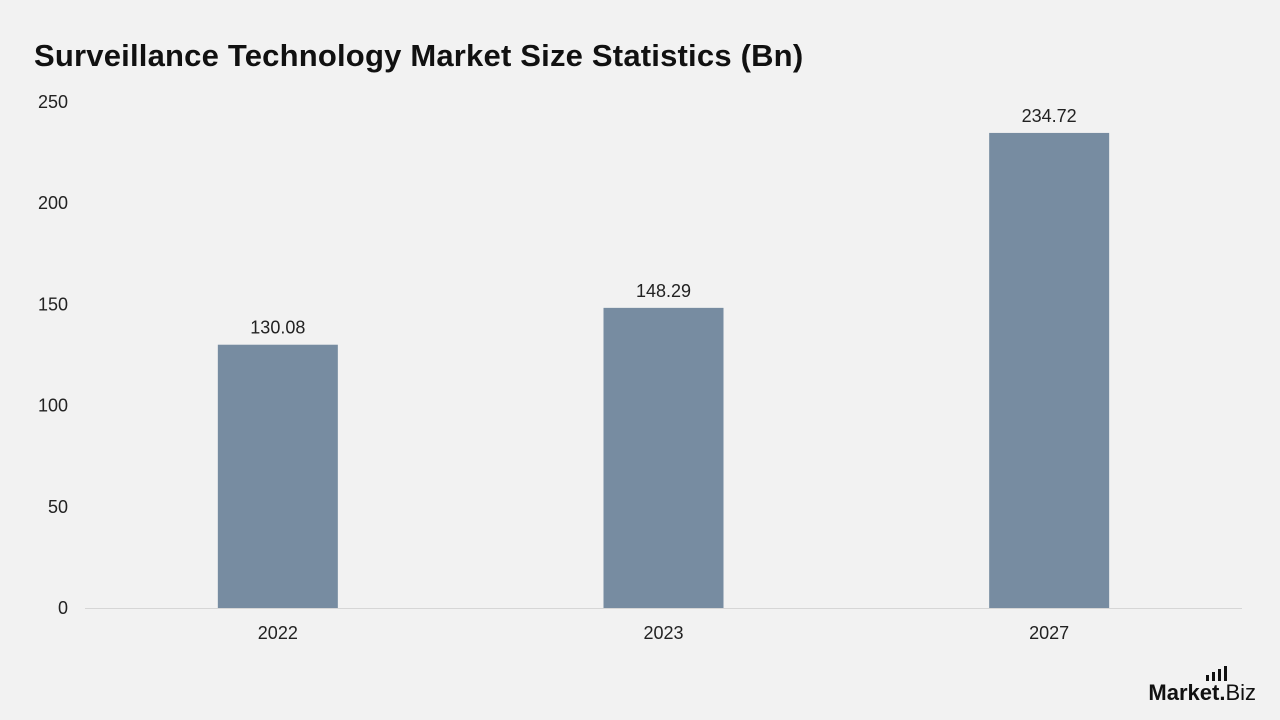  I want to click on x-tick-label-2023: 2023, so click(663, 633).